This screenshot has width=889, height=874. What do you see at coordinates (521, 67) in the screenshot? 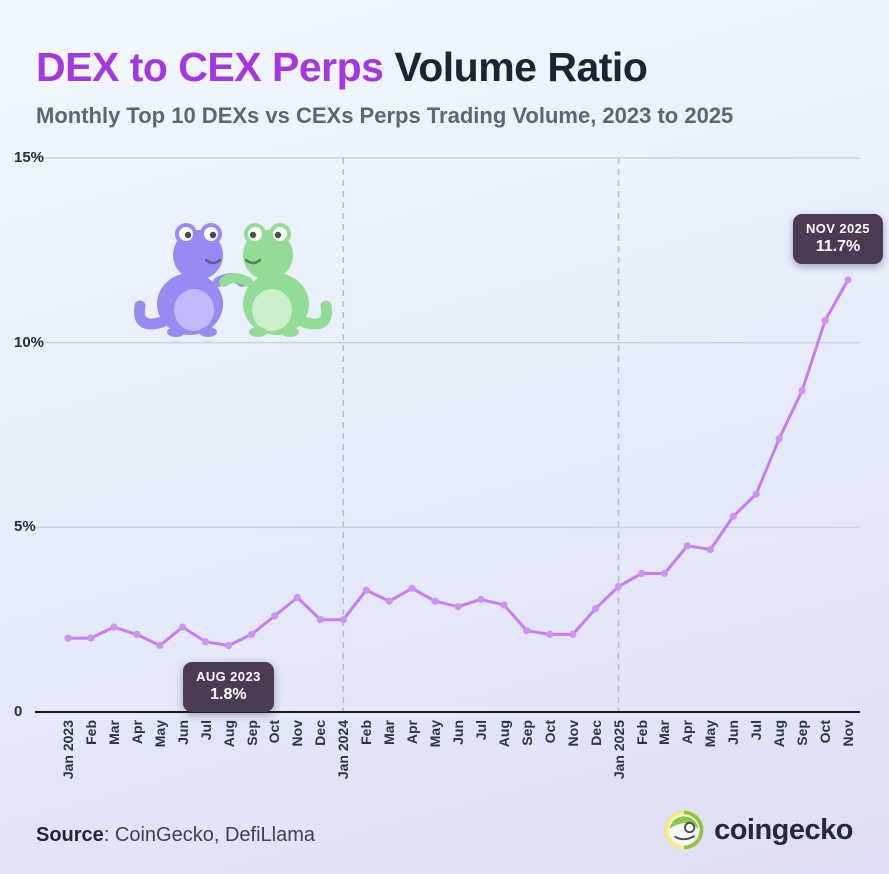
I see `title-rest: Volume Ratio` at bounding box center [521, 67].